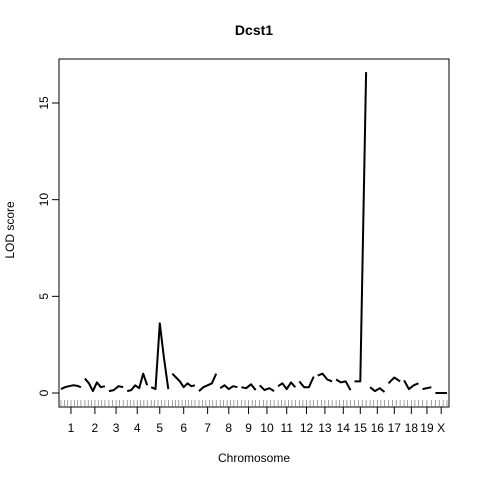 Image resolution: width=480 pixels, height=480 pixels. Describe the element at coordinates (254, 403) in the screenshot. I see `marker-rug` at that location.